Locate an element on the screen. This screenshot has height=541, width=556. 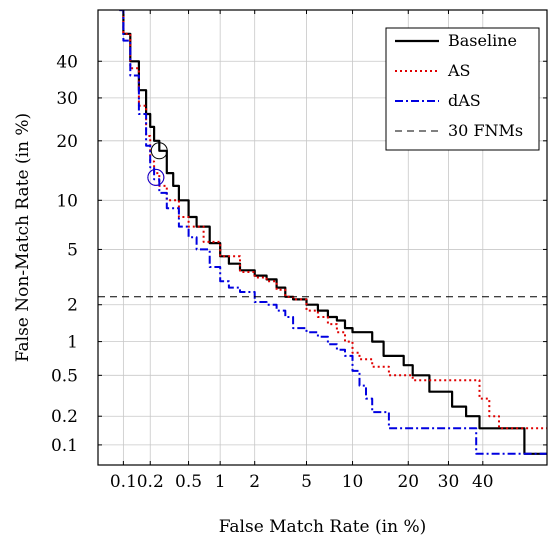
marker-circle-baseline is located at coordinates (159, 151).